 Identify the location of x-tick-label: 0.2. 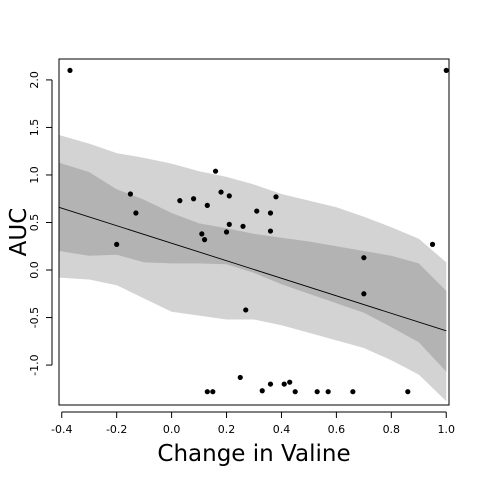
(227, 429).